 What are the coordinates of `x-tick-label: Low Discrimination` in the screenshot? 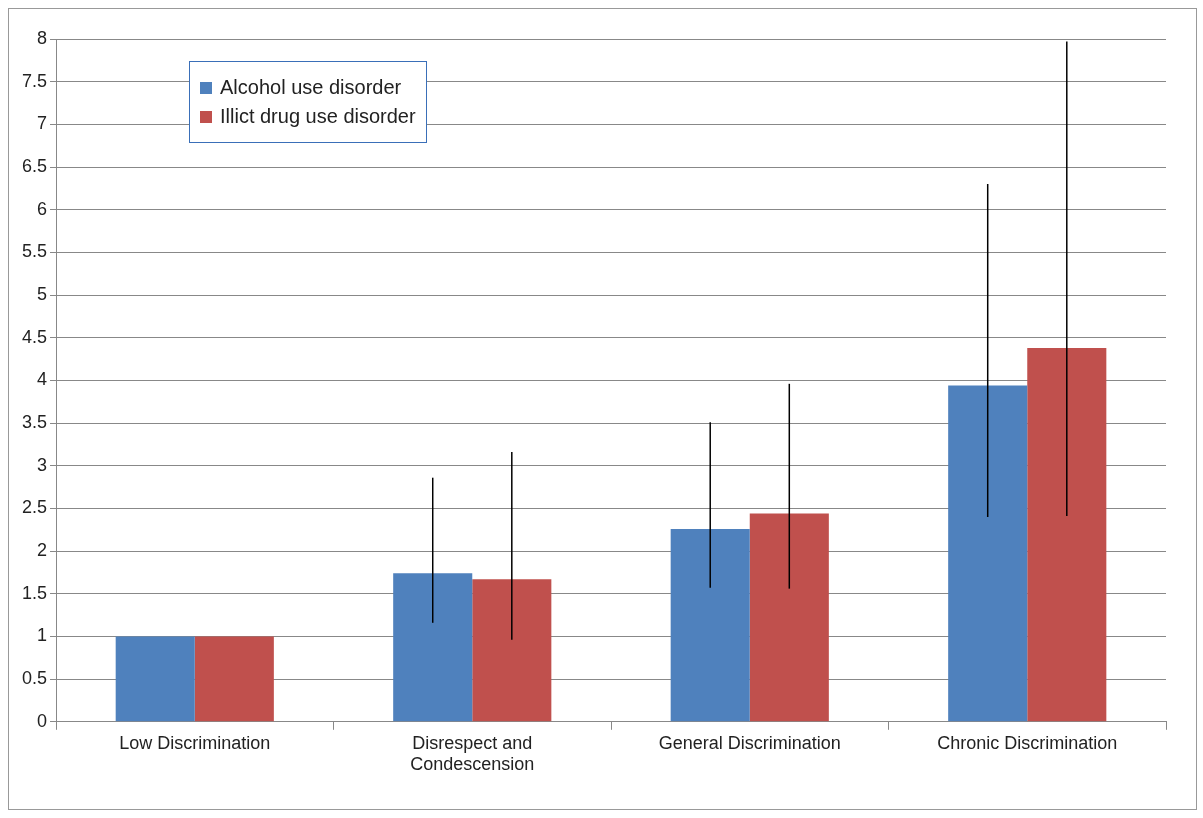 It's located at (195, 742).